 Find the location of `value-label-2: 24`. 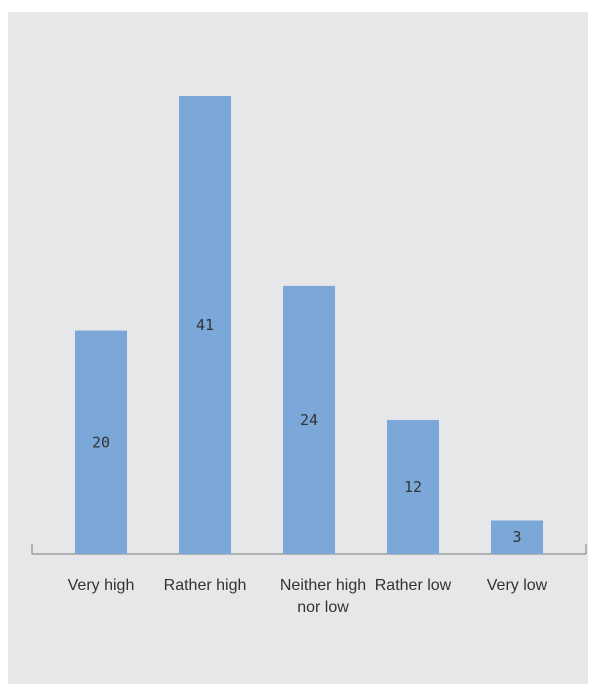

value-label-2: 24 is located at coordinates (309, 420).